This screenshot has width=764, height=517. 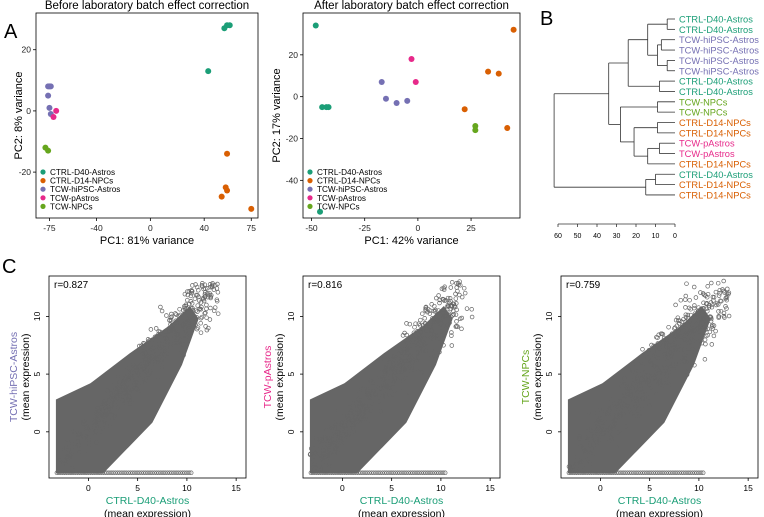 I want to click on x-tick-label: 25, so click(x=471, y=228).